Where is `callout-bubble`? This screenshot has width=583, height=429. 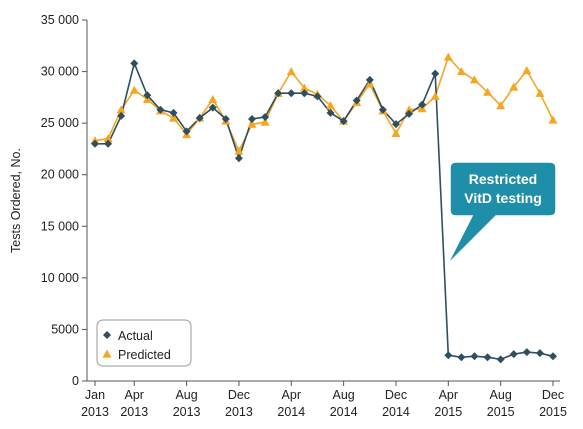
callout-bubble is located at coordinates (501, 213).